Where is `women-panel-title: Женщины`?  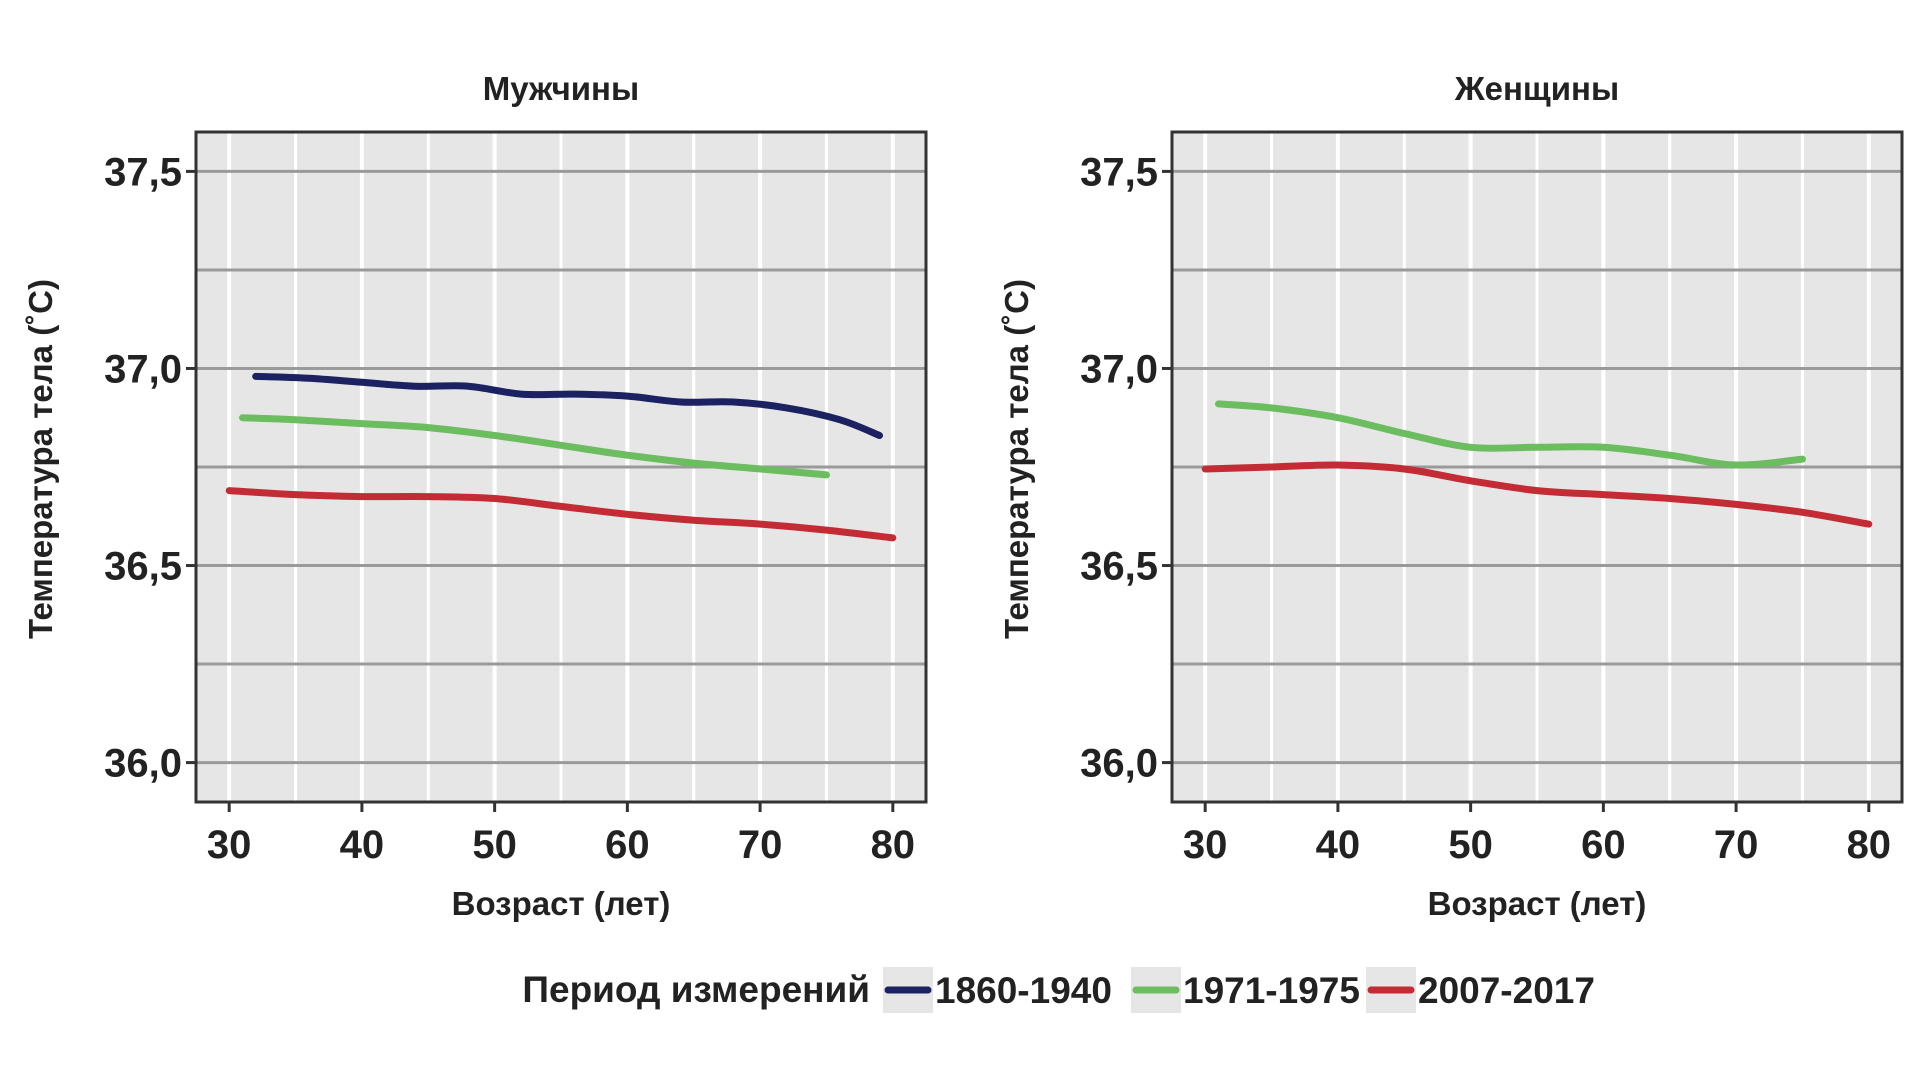 women-panel-title: Женщины is located at coordinates (1536, 88).